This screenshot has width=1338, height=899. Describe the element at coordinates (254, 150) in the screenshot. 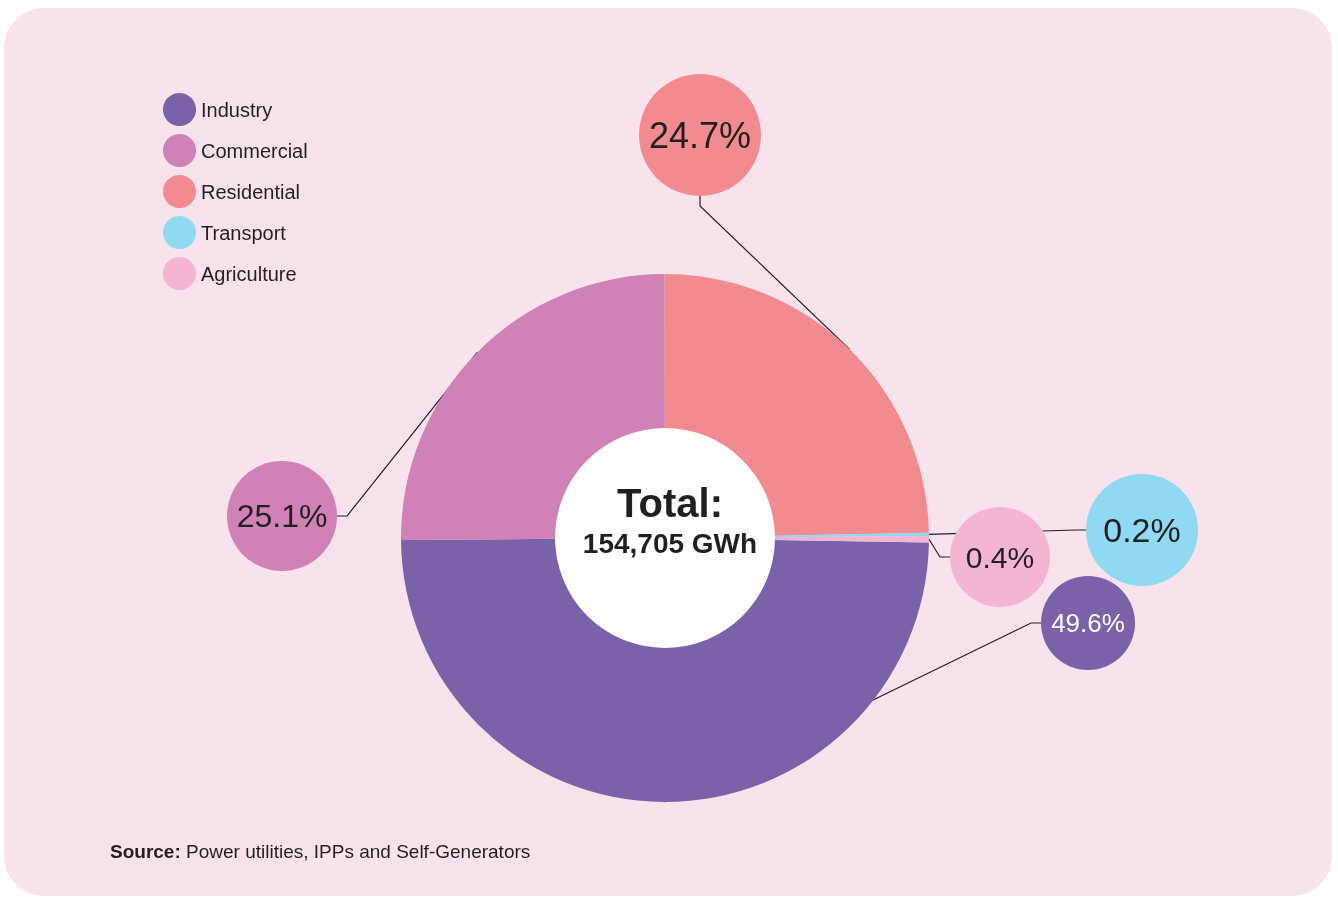

I see `legend-label: Commercial` at that location.